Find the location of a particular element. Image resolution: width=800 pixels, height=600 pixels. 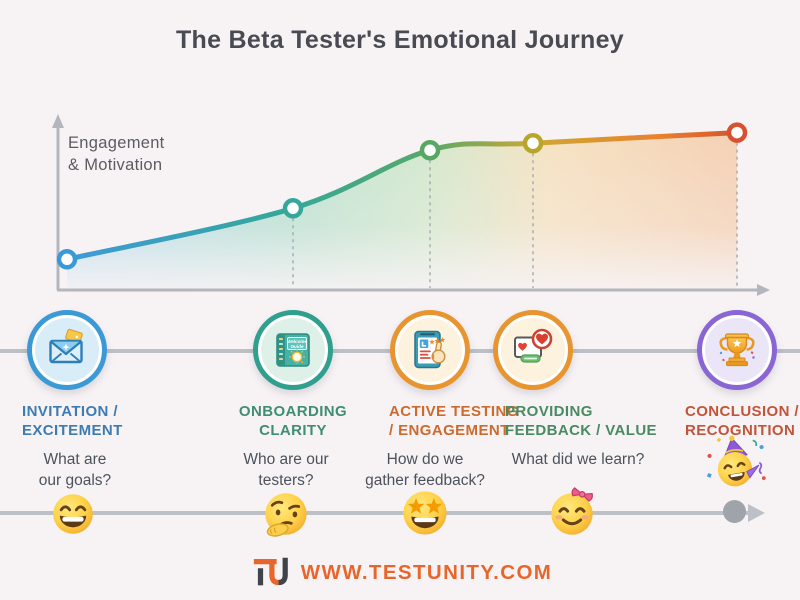

stage-label-feedback: PROVIDING FEEDBACK / VALUE is located at coordinates (595, 421).